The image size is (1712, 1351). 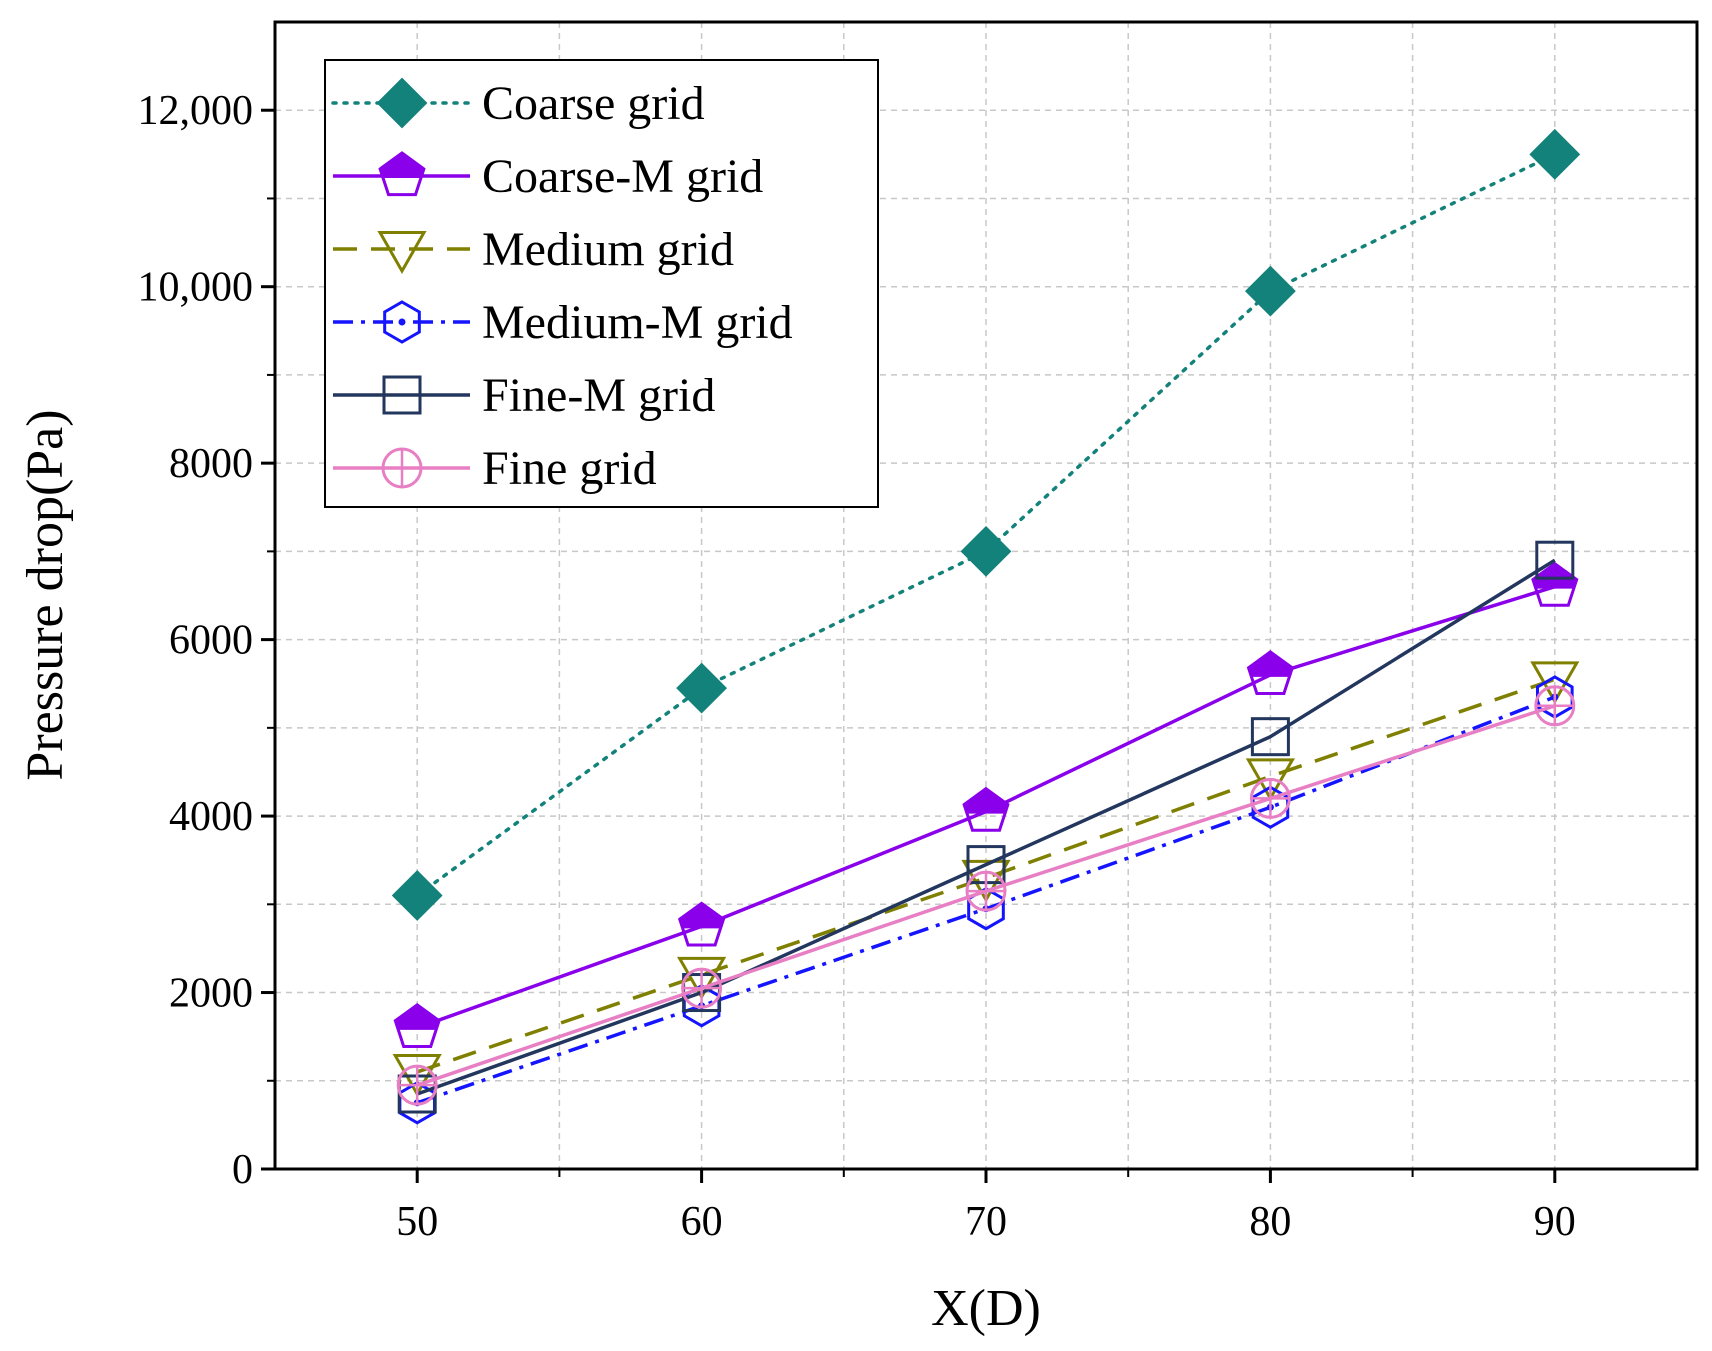 I want to click on y-axis-title: Pressure drop(Pa), so click(x=45, y=594).